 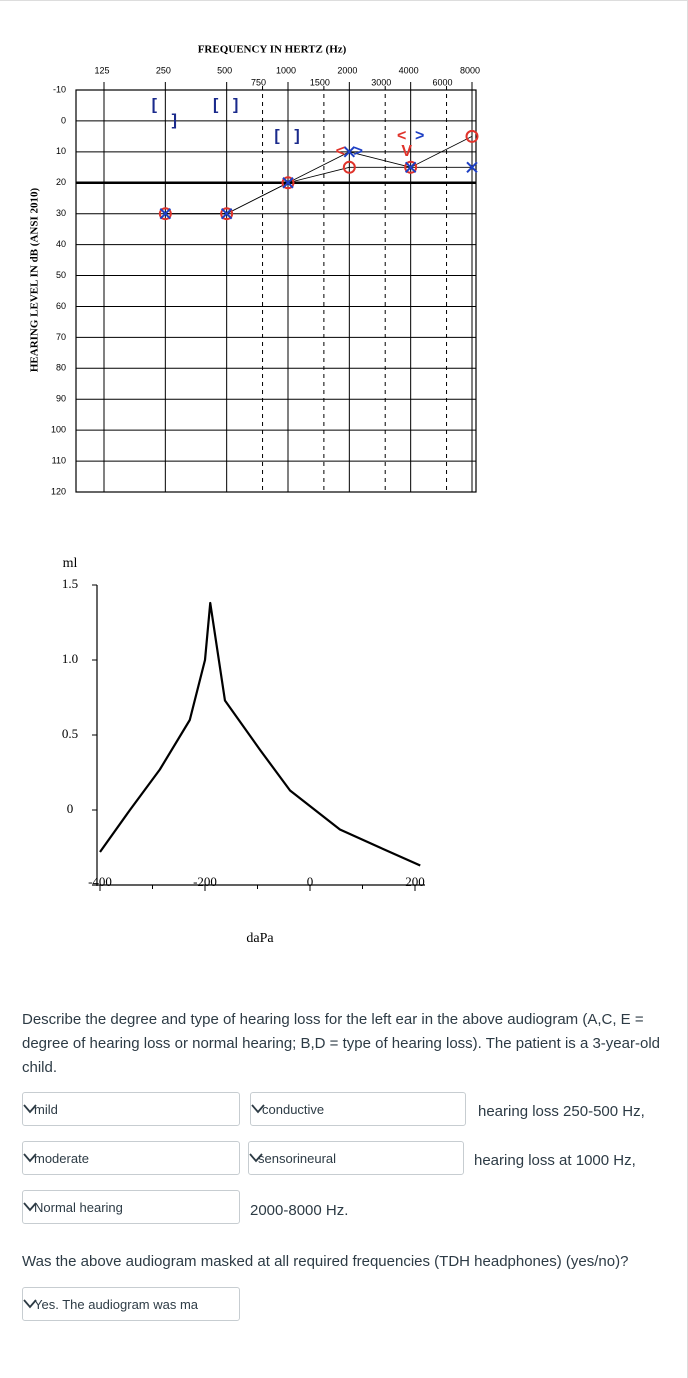 What do you see at coordinates (70, 733) in the screenshot?
I see `y-tick-label: 0.5` at bounding box center [70, 733].